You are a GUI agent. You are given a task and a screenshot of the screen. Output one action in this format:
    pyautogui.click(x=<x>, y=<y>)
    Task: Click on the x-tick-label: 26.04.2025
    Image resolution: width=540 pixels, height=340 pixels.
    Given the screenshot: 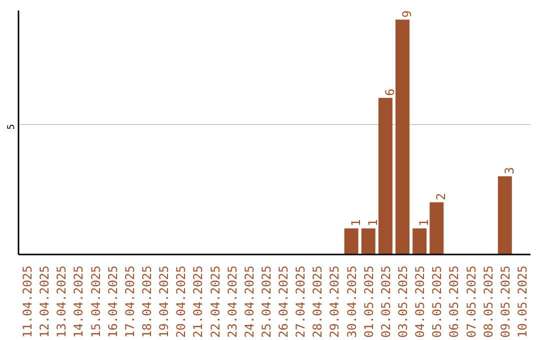 What is the action you would take?
    pyautogui.click(x=283, y=301)
    